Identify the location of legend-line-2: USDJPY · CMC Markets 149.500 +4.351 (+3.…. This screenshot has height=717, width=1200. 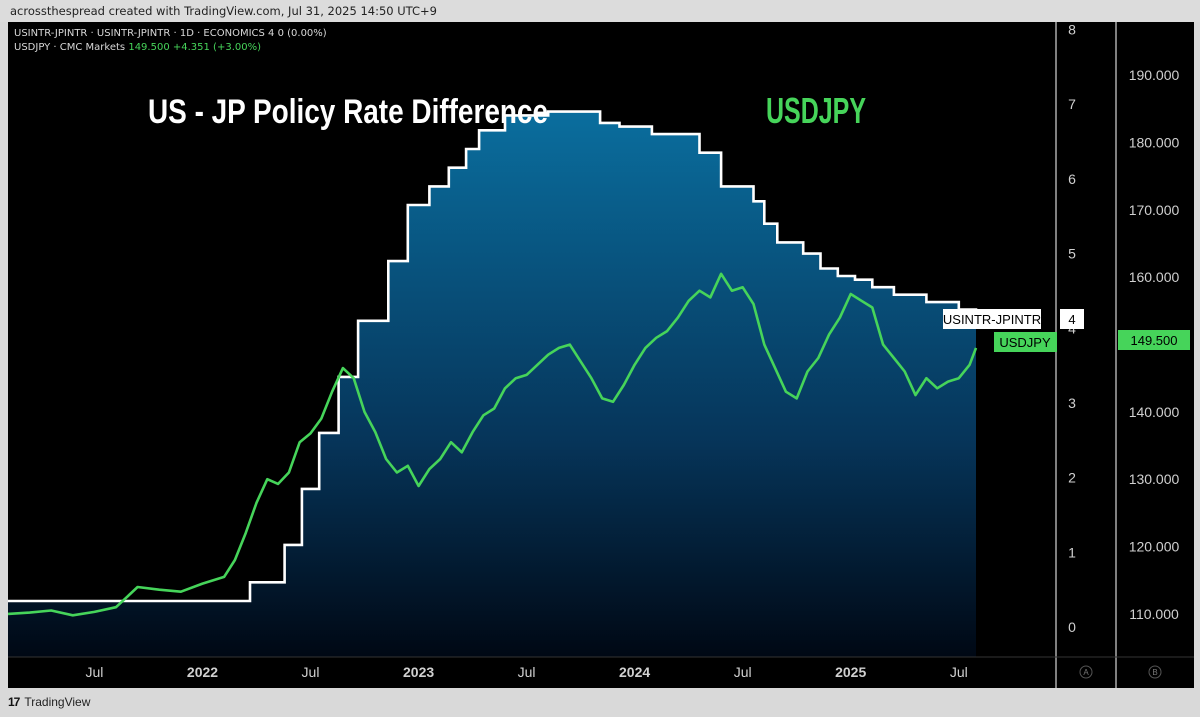
(137, 47).